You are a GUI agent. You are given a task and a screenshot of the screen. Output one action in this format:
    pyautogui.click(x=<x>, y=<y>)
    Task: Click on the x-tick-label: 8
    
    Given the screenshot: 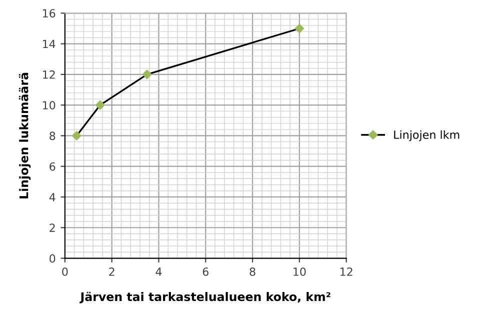 What is the action you would take?
    pyautogui.click(x=253, y=271)
    